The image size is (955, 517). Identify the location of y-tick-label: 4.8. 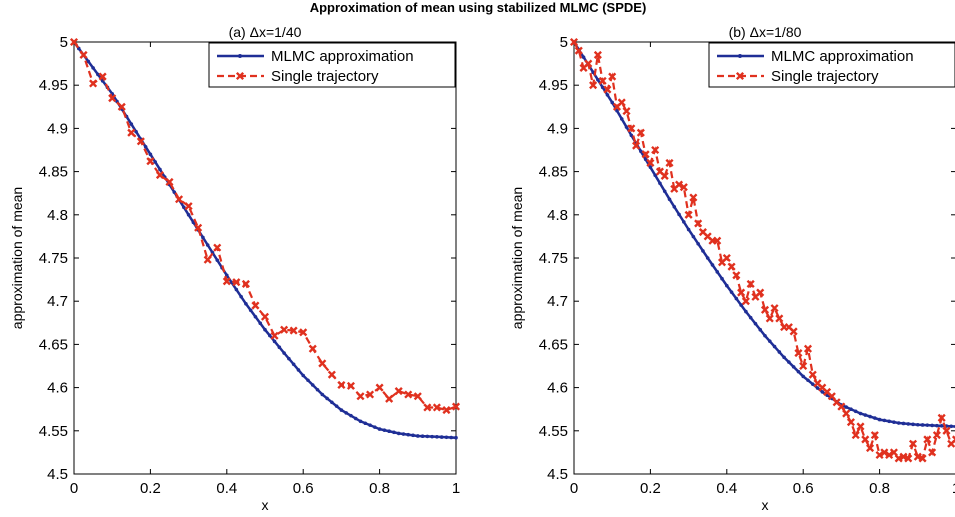
(557, 215).